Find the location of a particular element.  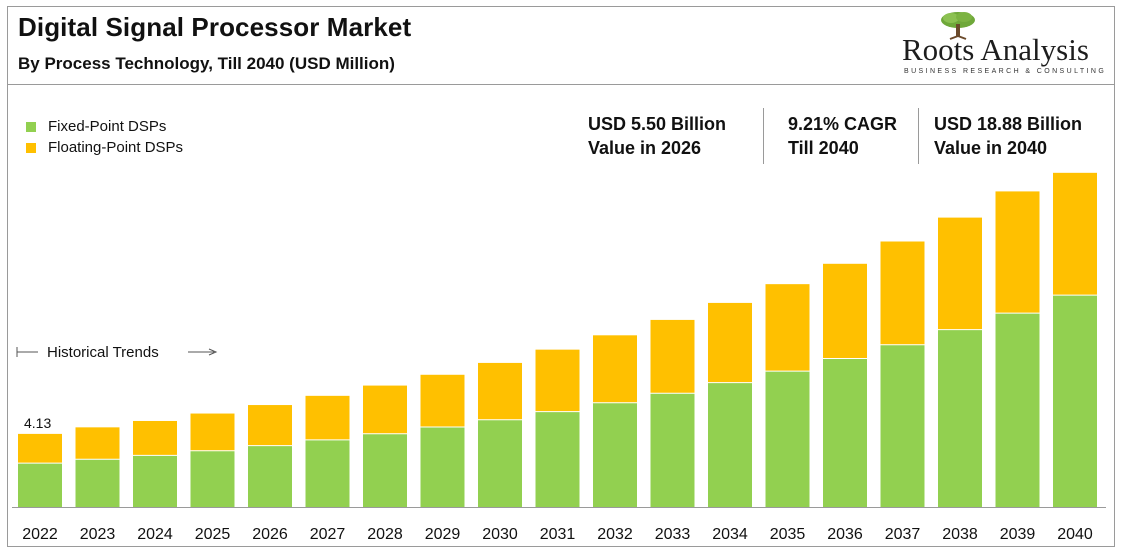

bar-fixed-point-2024 is located at coordinates (155, 481).